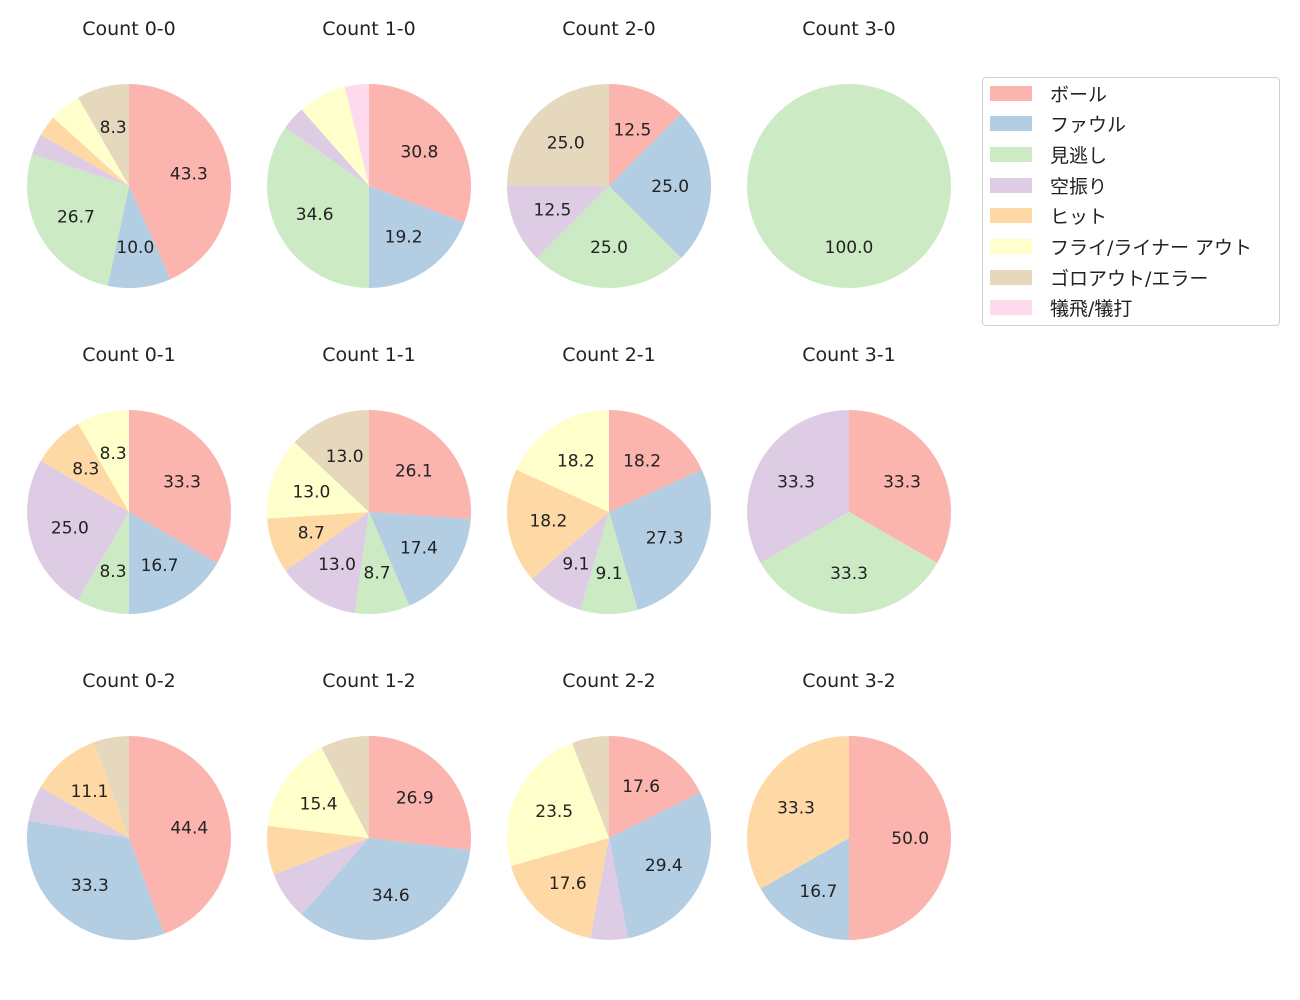 Image resolution: width=1300 pixels, height=1000 pixels. Describe the element at coordinates (1079, 155) in the screenshot. I see `legend-label: 見逃し` at that location.